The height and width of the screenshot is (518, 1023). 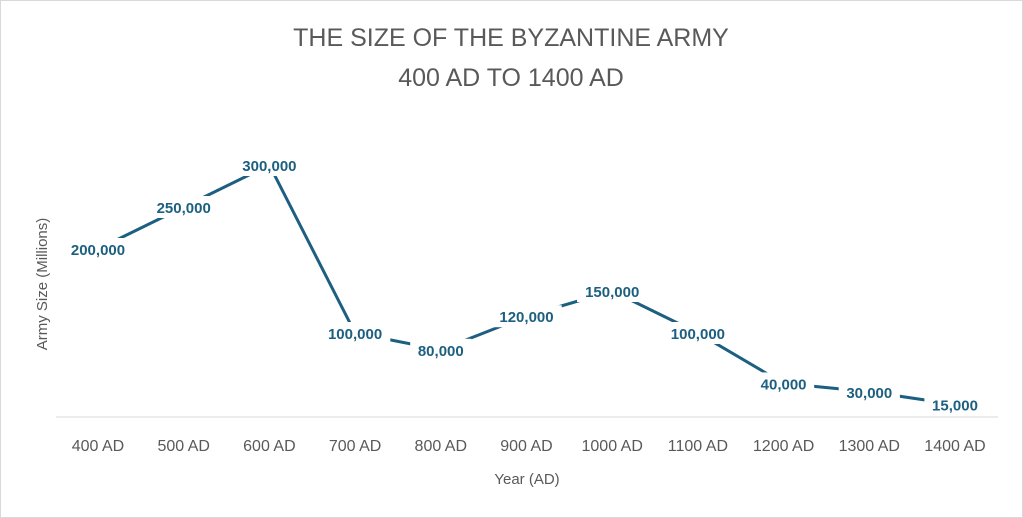 I want to click on x-tick-label: 800 AD, so click(x=441, y=446).